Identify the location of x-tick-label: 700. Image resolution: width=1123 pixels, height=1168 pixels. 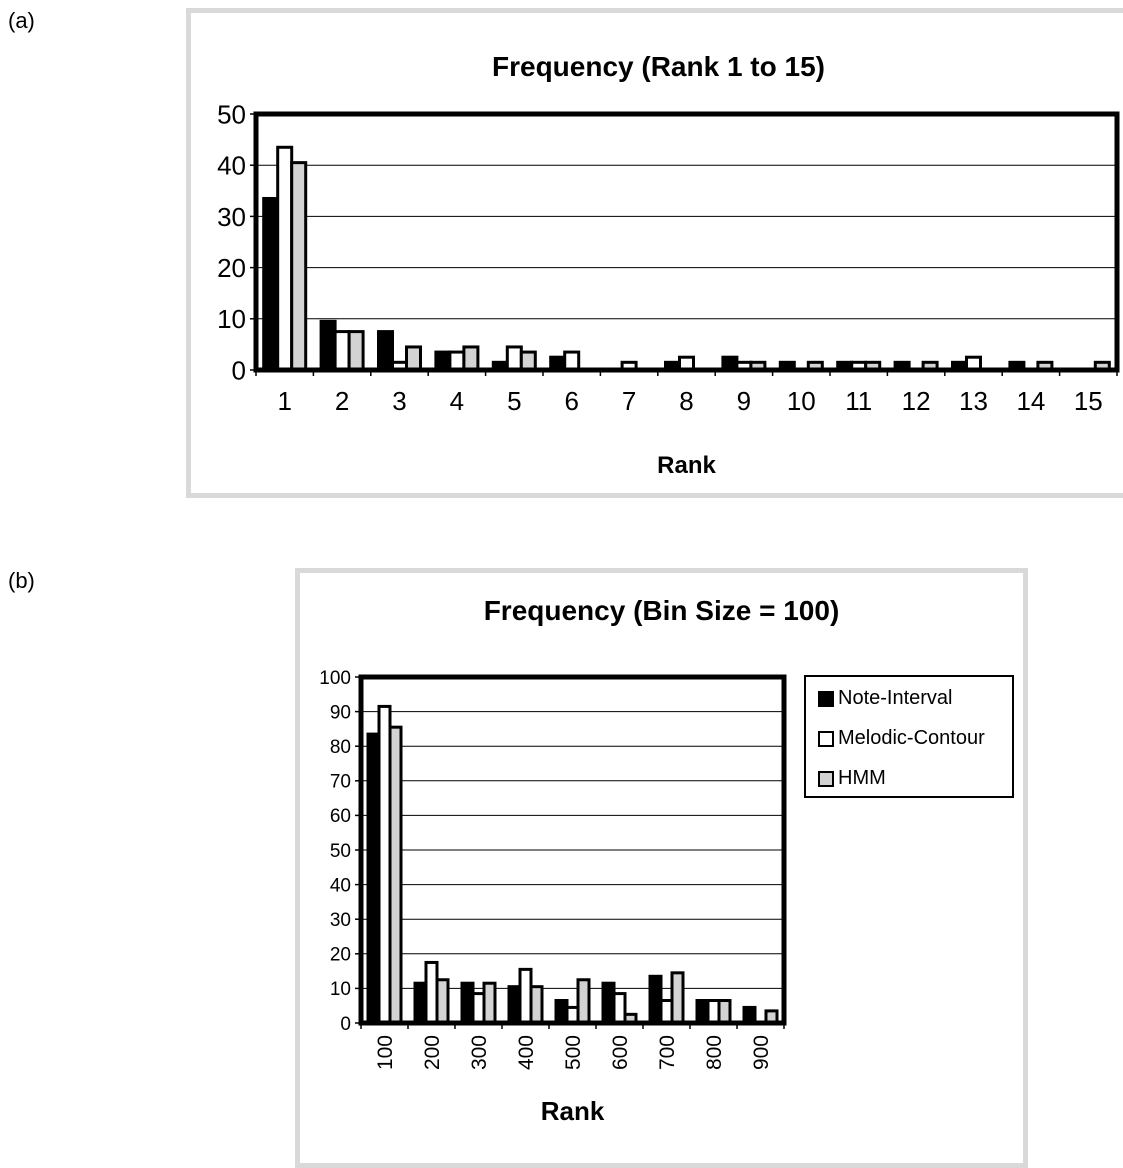
(667, 1052).